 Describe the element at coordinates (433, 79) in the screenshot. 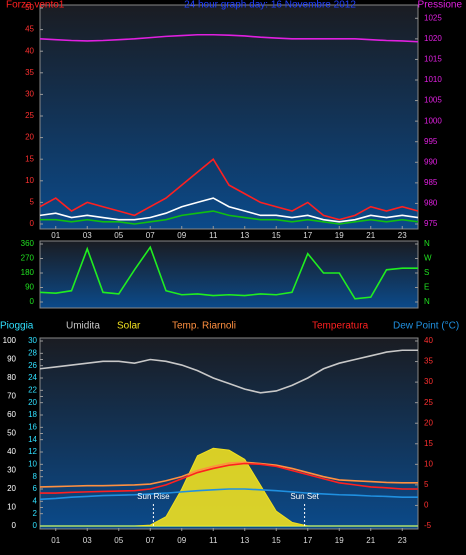

I see `y2-tick-label: 1010` at that location.